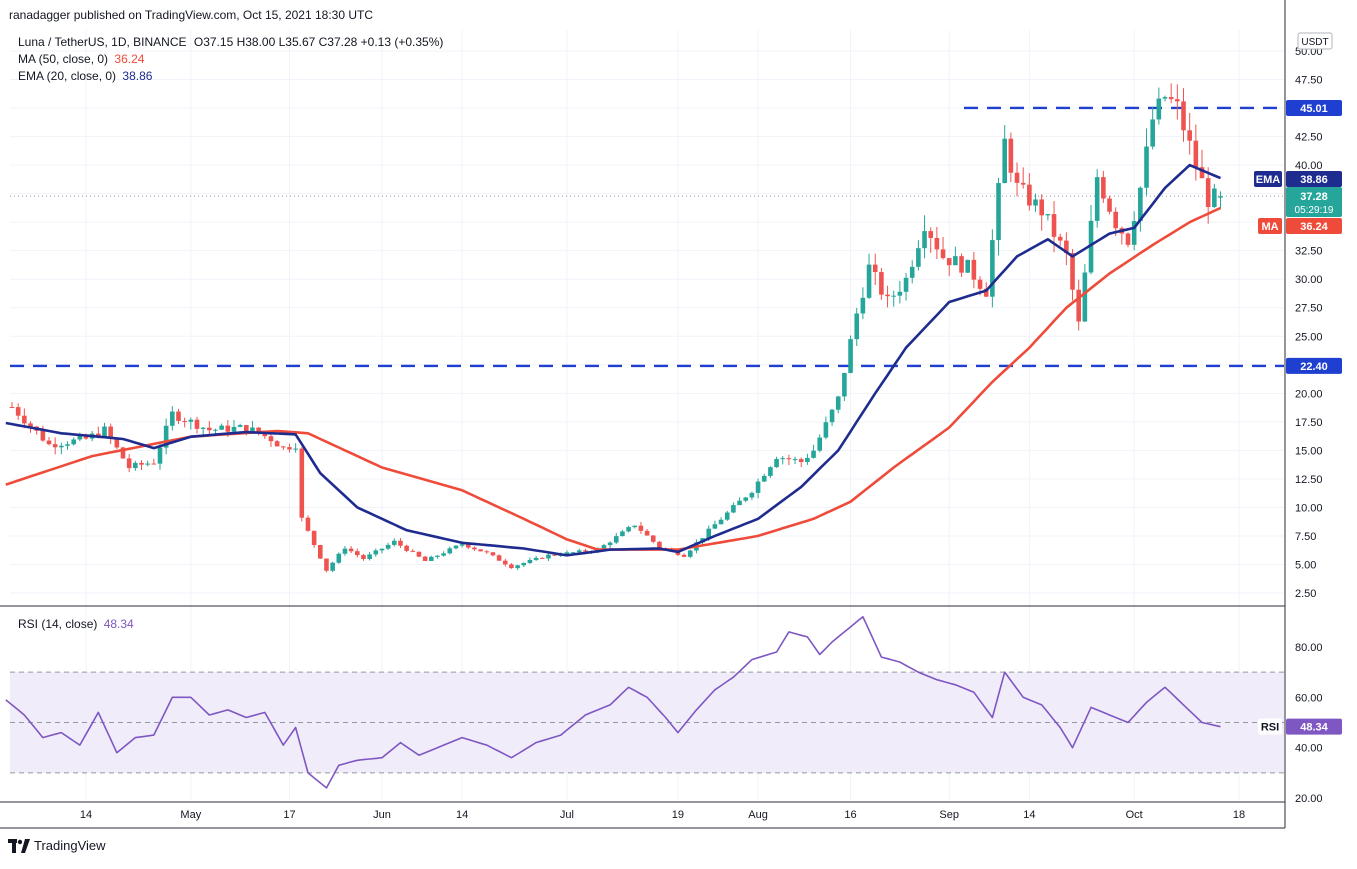 The height and width of the screenshot is (869, 1357). I want to click on ma-legend: MA (50, close, 0) 36.24, so click(81, 59).